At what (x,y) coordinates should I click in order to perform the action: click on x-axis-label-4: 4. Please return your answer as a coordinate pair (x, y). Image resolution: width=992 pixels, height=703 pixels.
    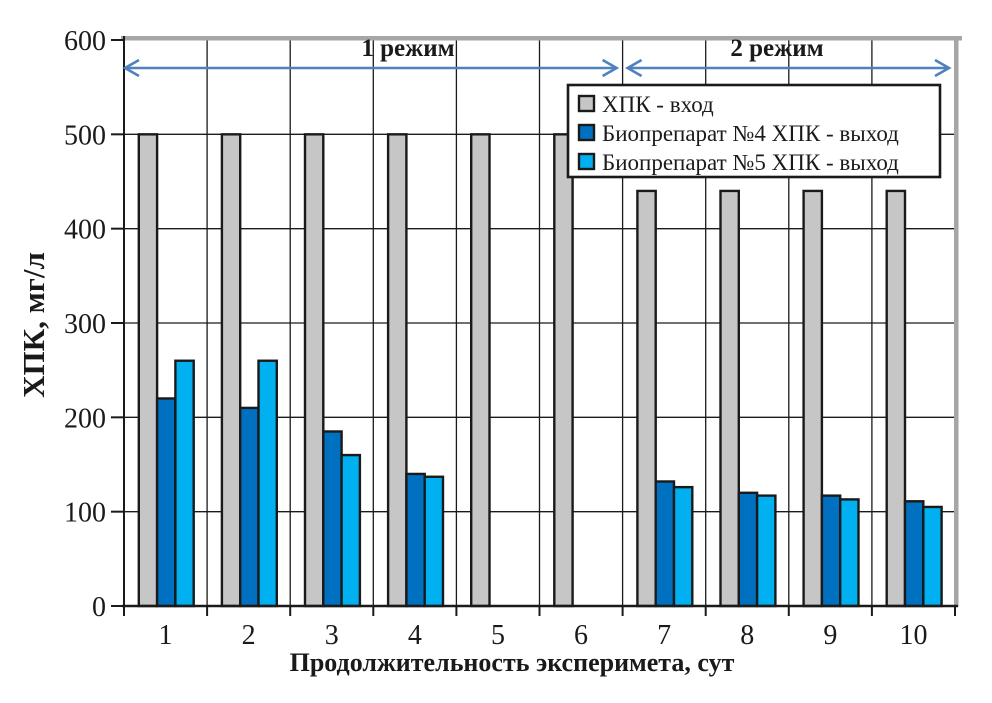
    Looking at the image, I should click on (415, 635).